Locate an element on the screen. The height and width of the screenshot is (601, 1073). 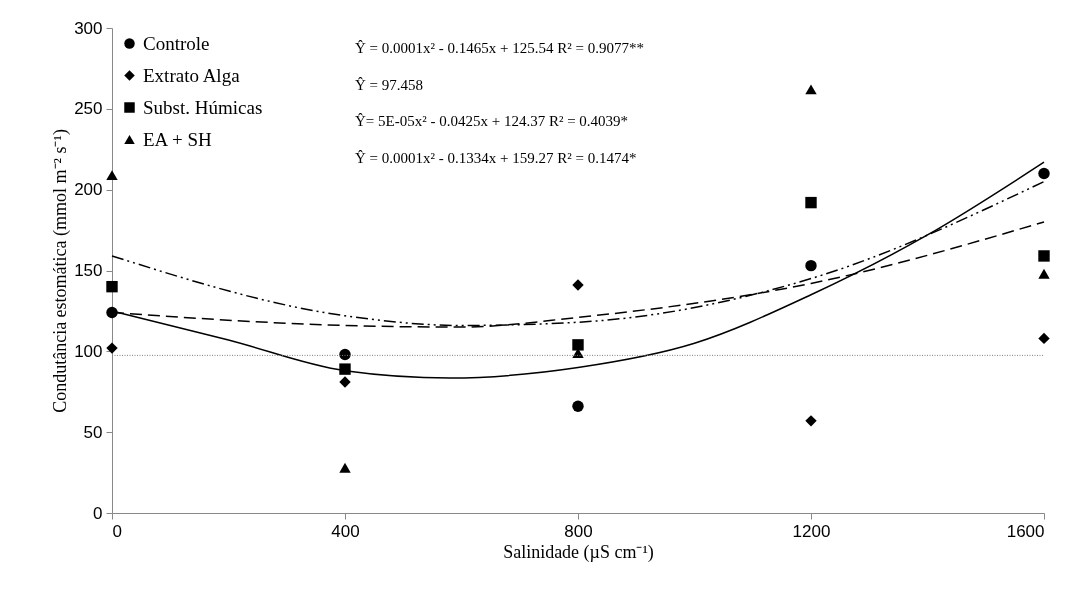
x-tick-label: 0 is located at coordinates (117, 531).